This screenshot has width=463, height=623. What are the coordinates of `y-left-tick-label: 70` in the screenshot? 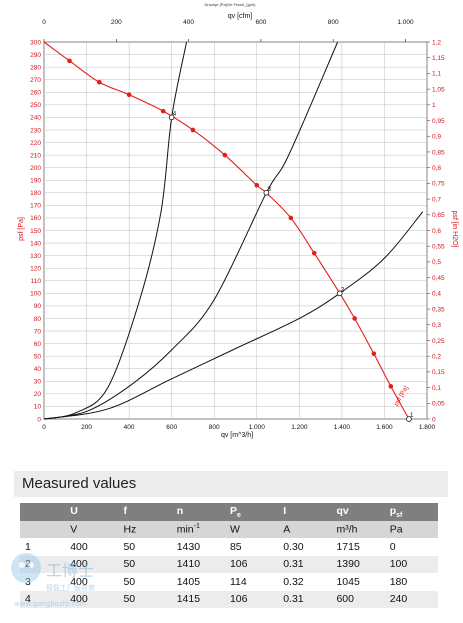 It's located at (38, 331).